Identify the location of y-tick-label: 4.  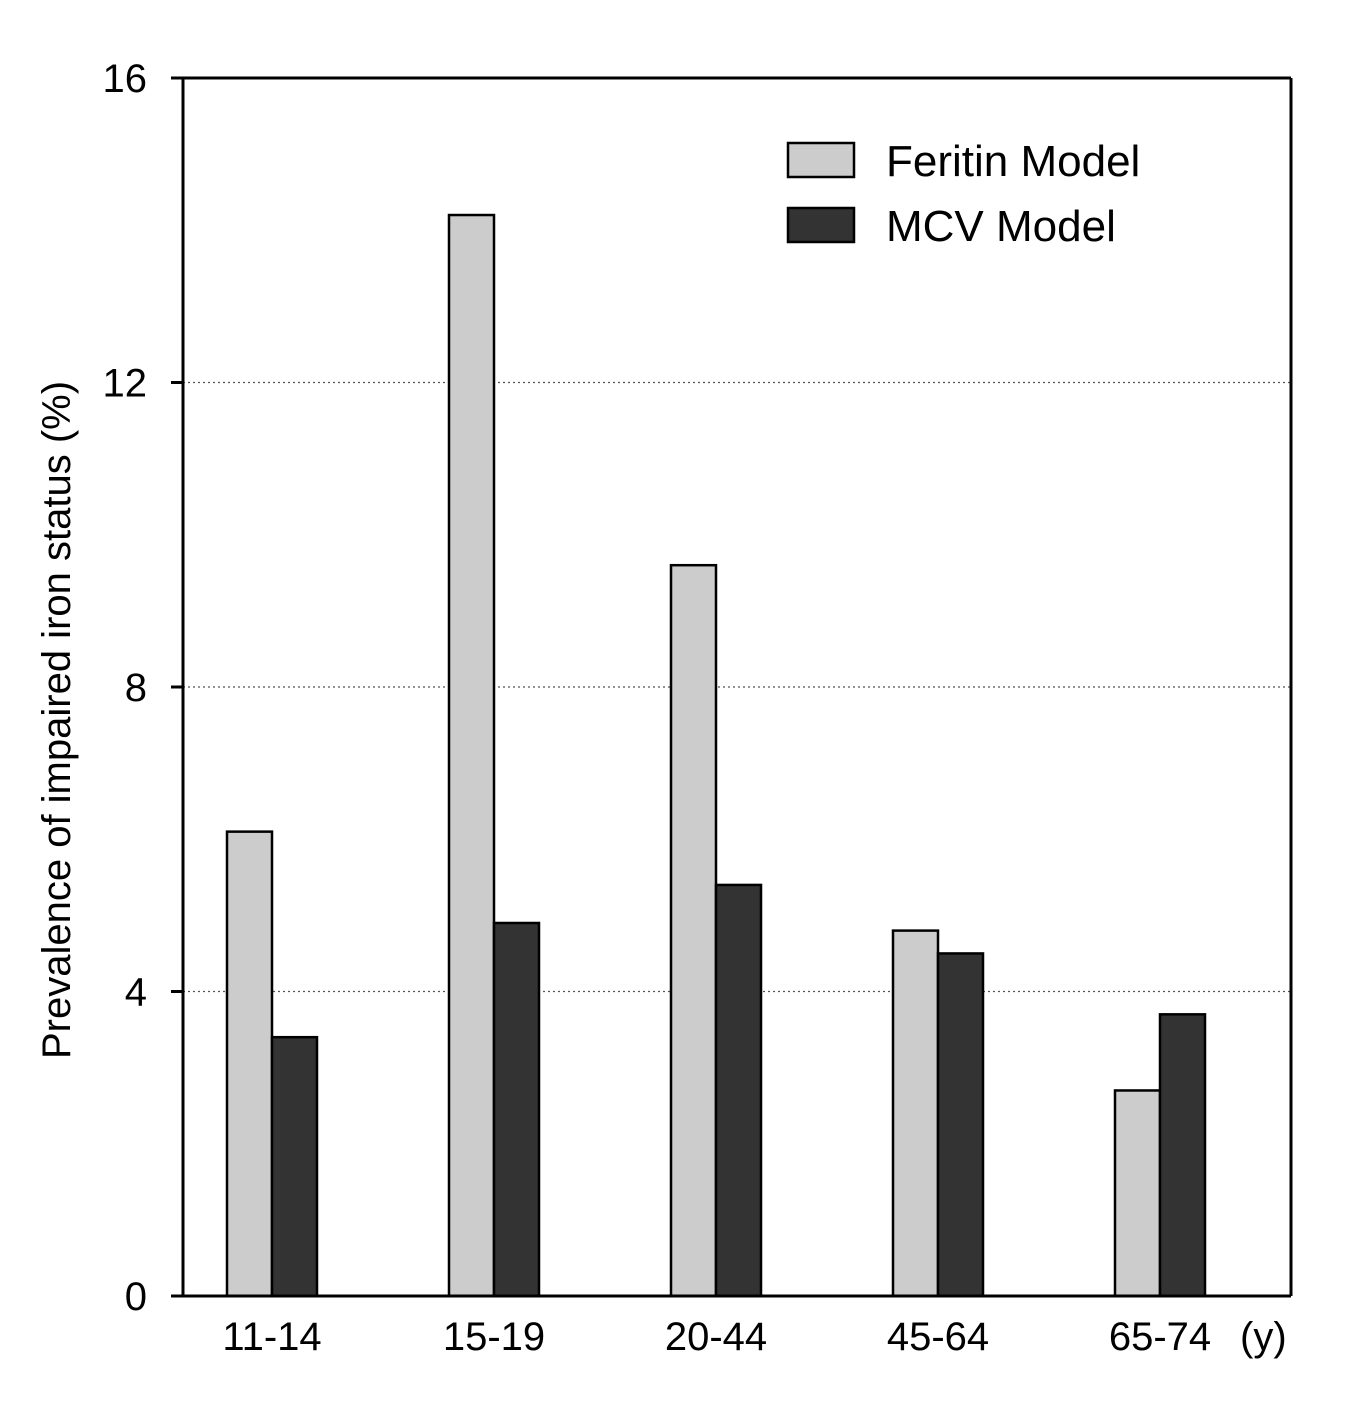
(136, 993).